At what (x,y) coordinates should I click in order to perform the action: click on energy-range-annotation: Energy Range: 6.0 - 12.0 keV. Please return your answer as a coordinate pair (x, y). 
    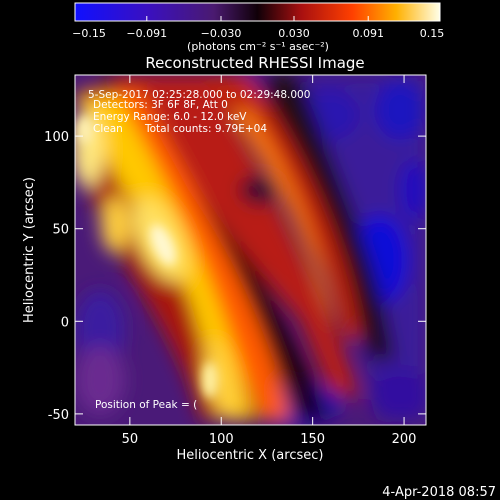
    Looking at the image, I should click on (170, 117).